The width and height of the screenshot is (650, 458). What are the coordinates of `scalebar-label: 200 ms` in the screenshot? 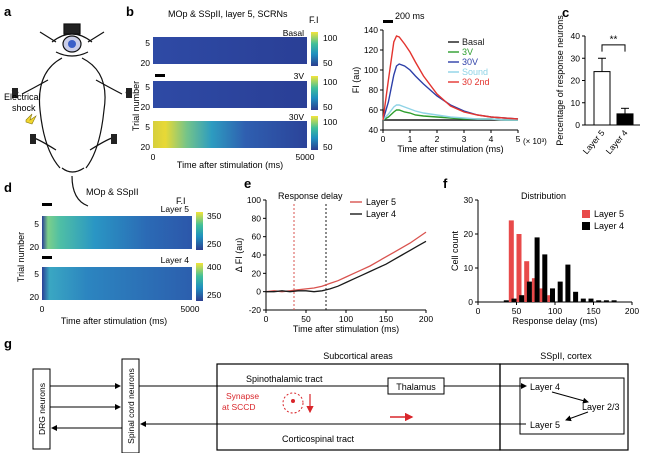 It's located at (410, 16).